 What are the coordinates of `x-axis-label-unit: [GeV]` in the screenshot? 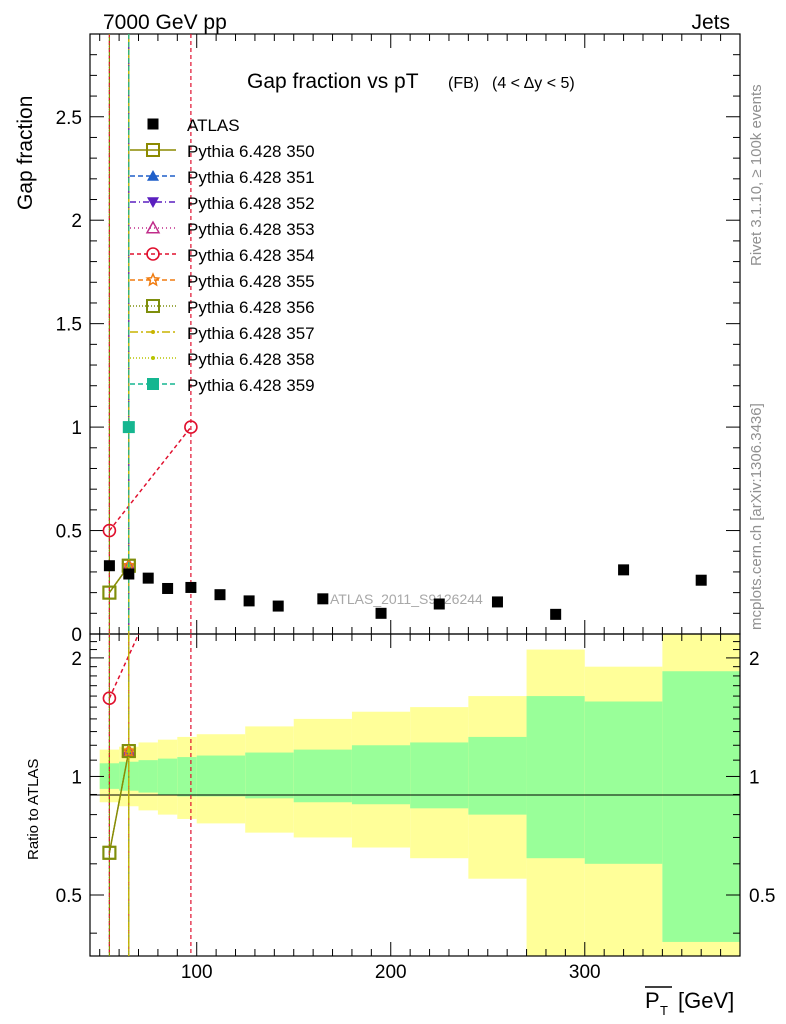 It's located at (706, 1000).